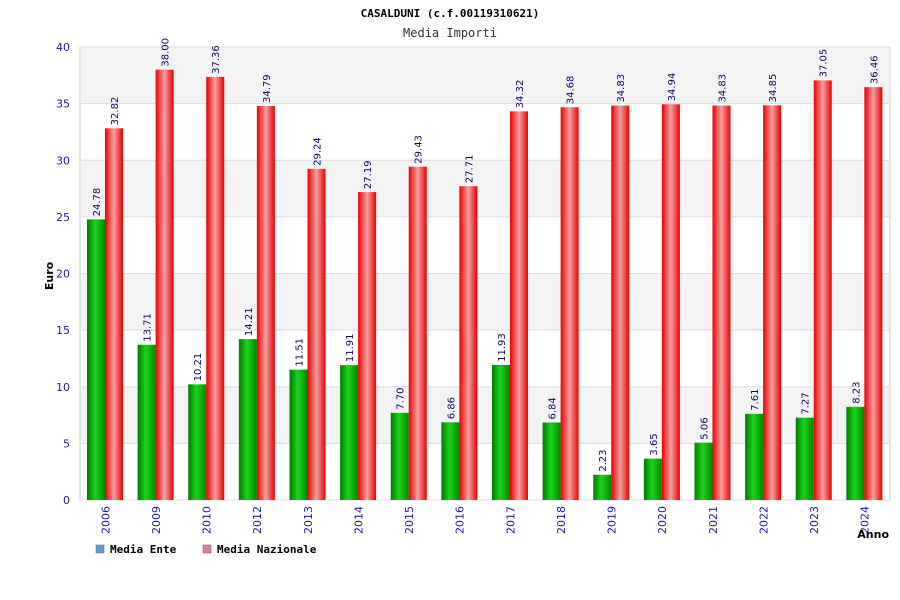 Image resolution: width=900 pixels, height=600 pixels. Describe the element at coordinates (300, 352) in the screenshot. I see `data-label: 11.51` at that location.